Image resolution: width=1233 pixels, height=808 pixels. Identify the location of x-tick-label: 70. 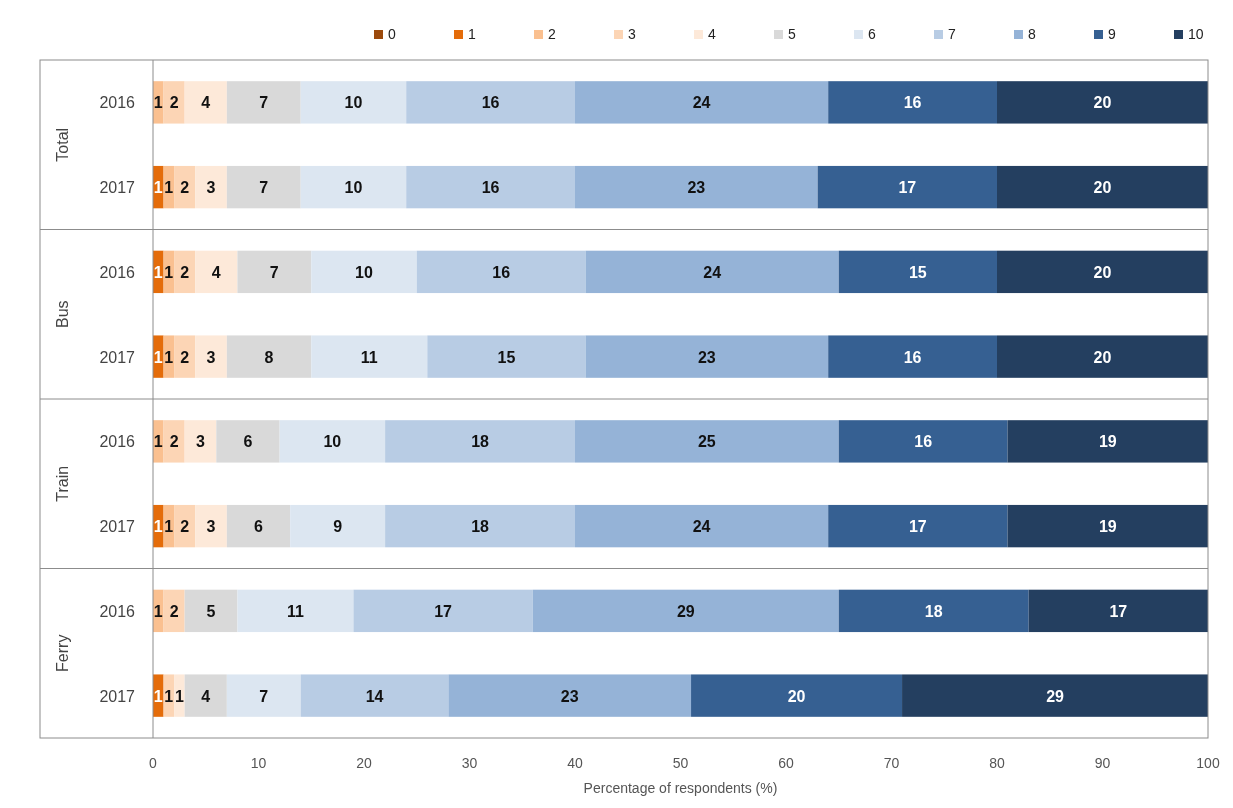
(891, 763).